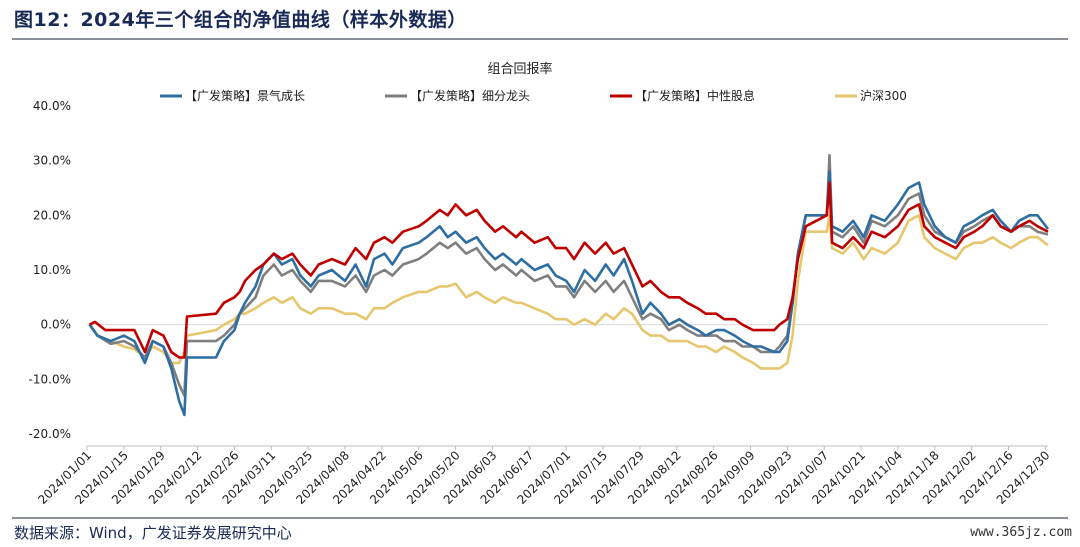 The height and width of the screenshot is (547, 1080). What do you see at coordinates (533, 95) in the screenshot?
I see `legend: 【广发策略】景气成长 【广发策略】细分龙头 【广发策略】中性股息 沪深300` at bounding box center [533, 95].